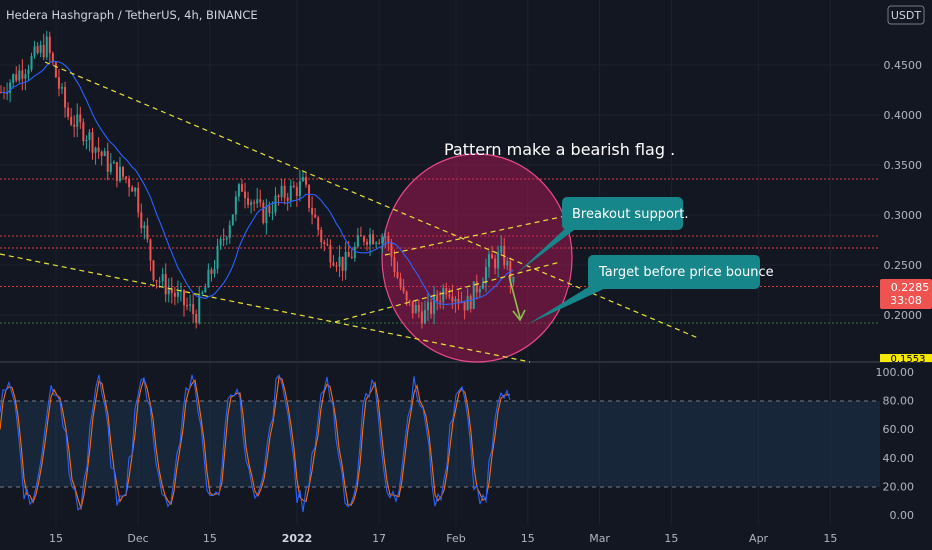  I want to click on stochastic-axis: 100.00 80.00 60.00 40.00 20.00 0.00, so click(895, 444).